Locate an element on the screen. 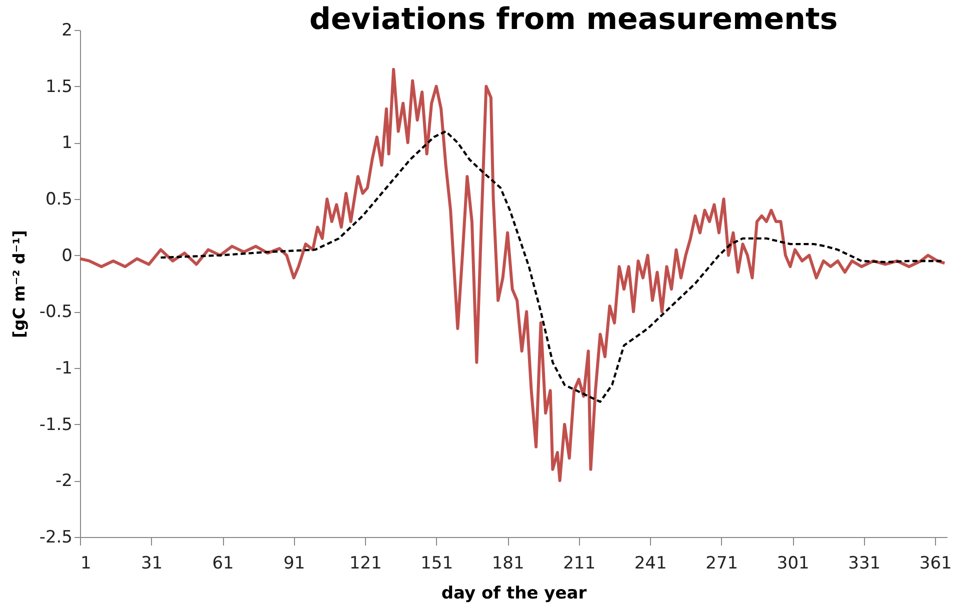 This screenshot has height=606, width=980. x-tick-label: 91 is located at coordinates (294, 564).